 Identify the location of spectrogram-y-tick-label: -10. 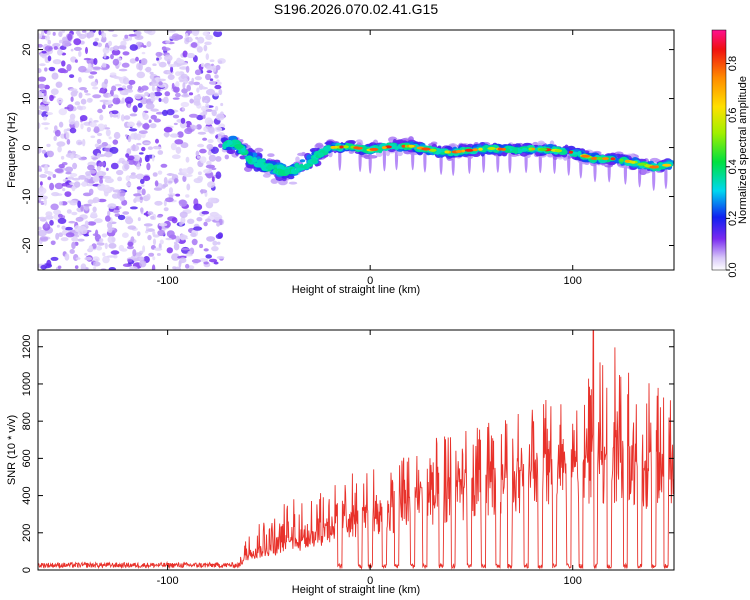
(27, 197).